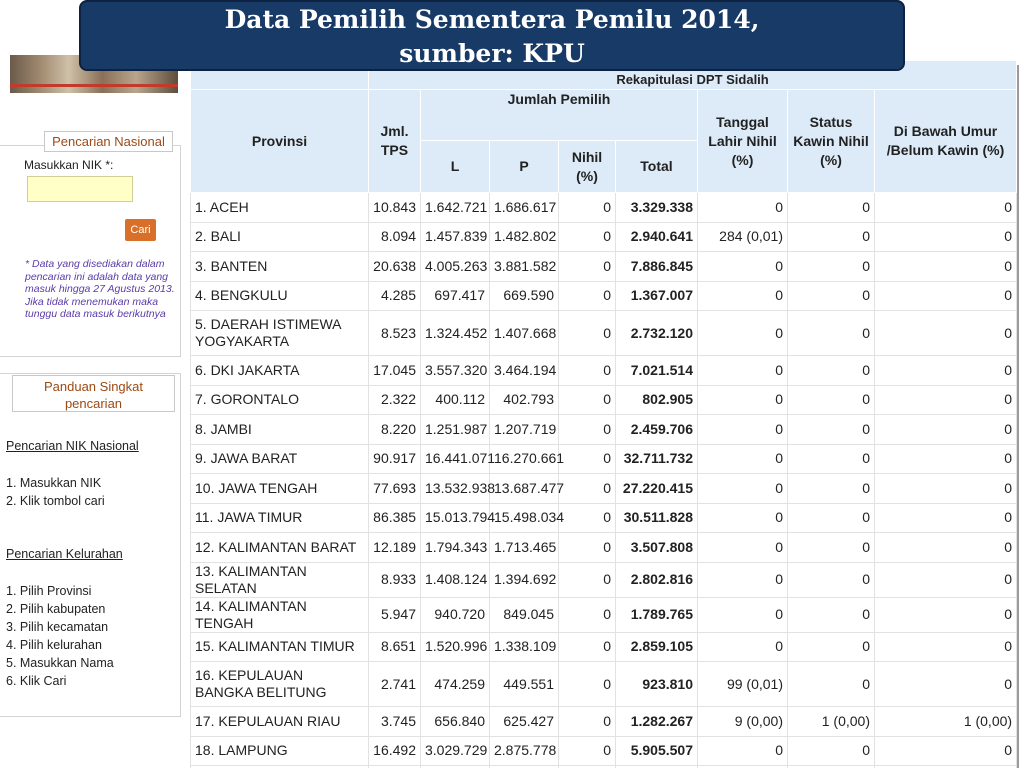  I want to click on cell-l: 15.013.794, so click(457, 517).